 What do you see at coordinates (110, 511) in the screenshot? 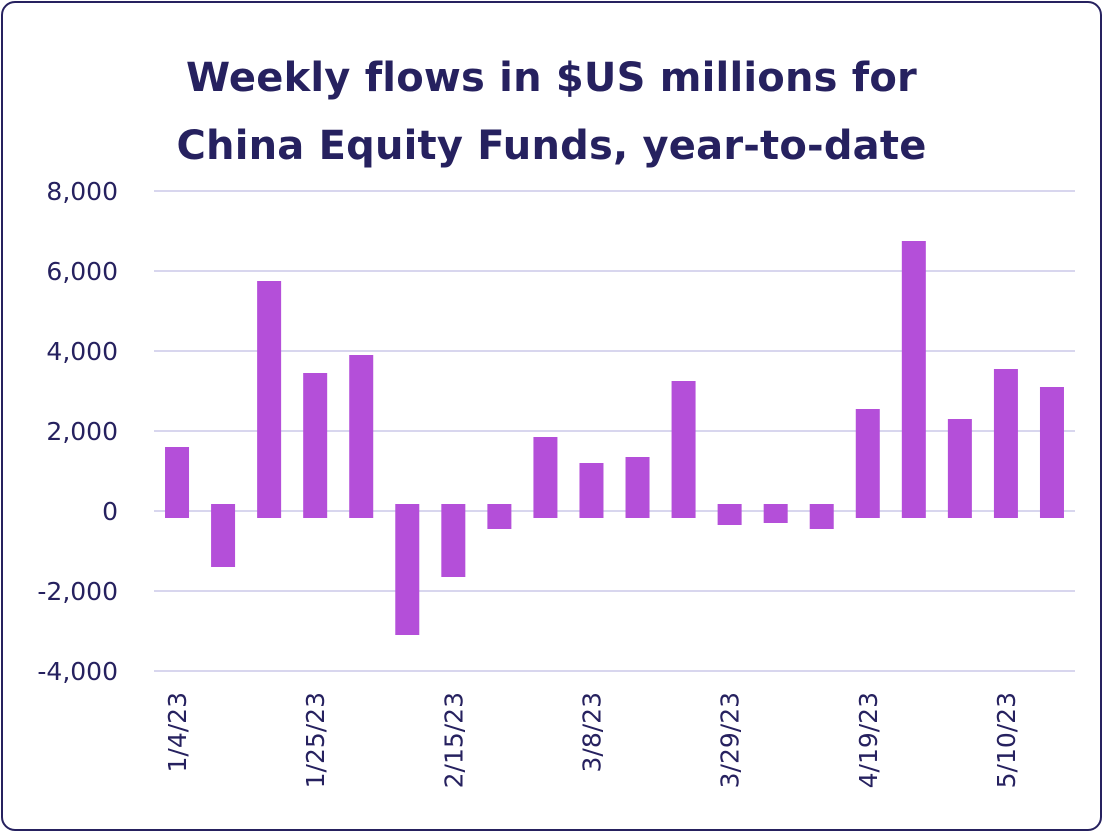
I see `y-tick-label: 0` at bounding box center [110, 511].